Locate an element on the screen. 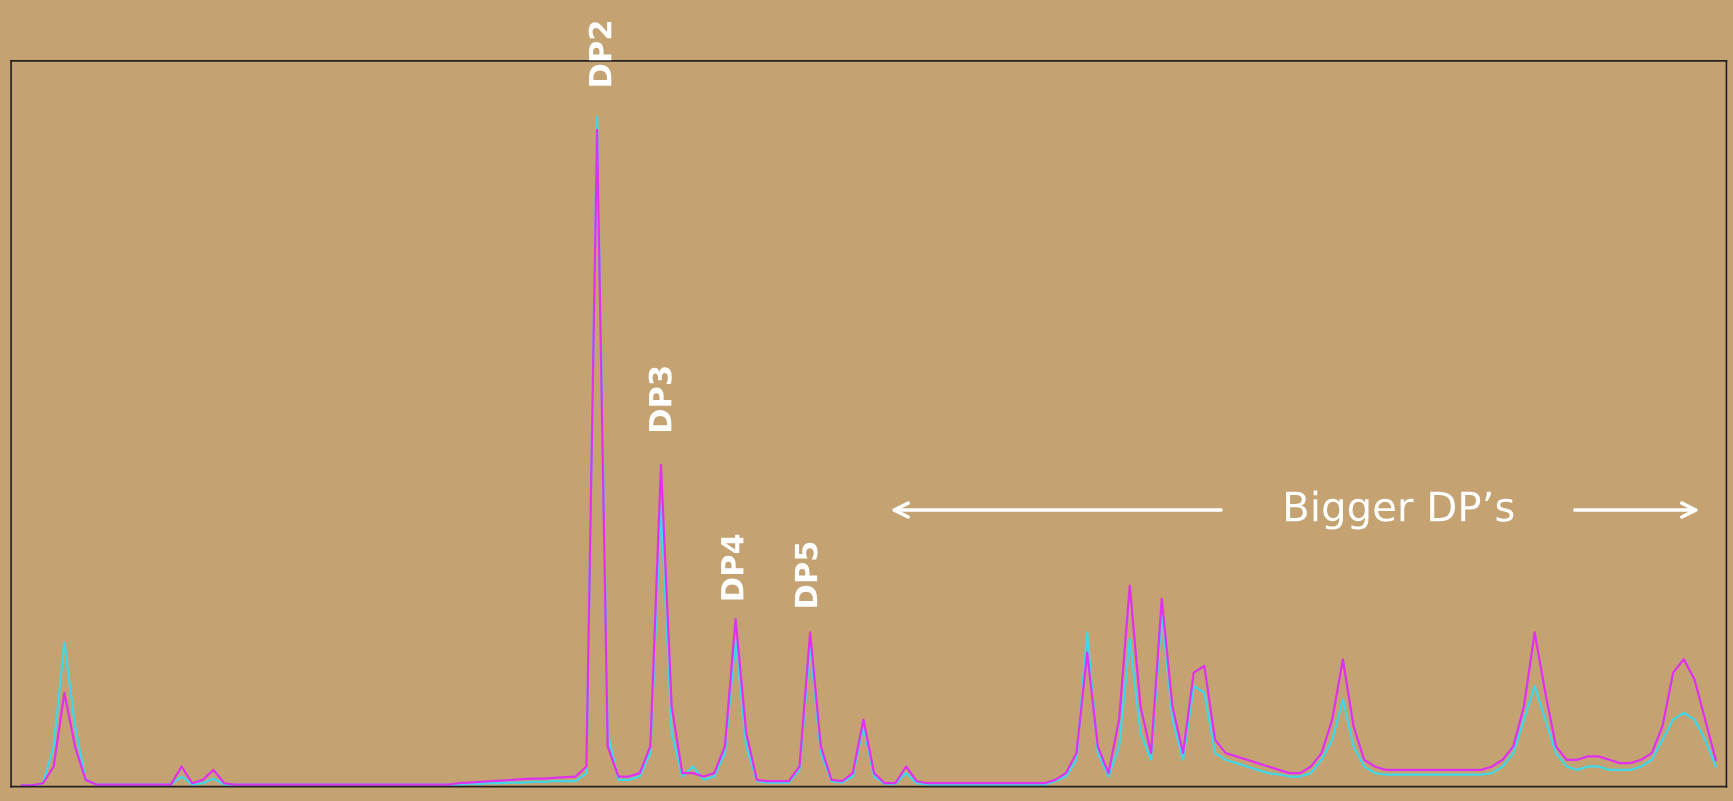 The width and height of the screenshot is (1733, 801). text: DP2 is located at coordinates (600, 54).